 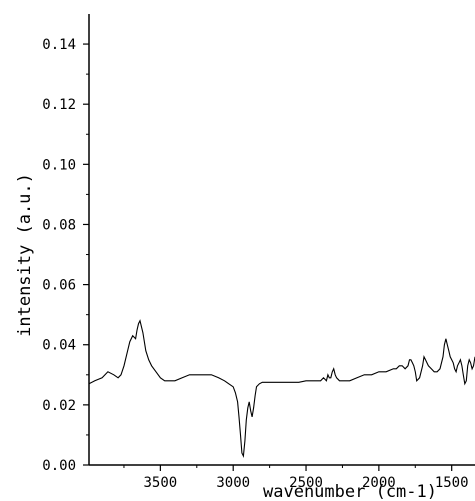 What do you see at coordinates (59, 105) in the screenshot?
I see `y-tick-label: 0.12` at bounding box center [59, 105].